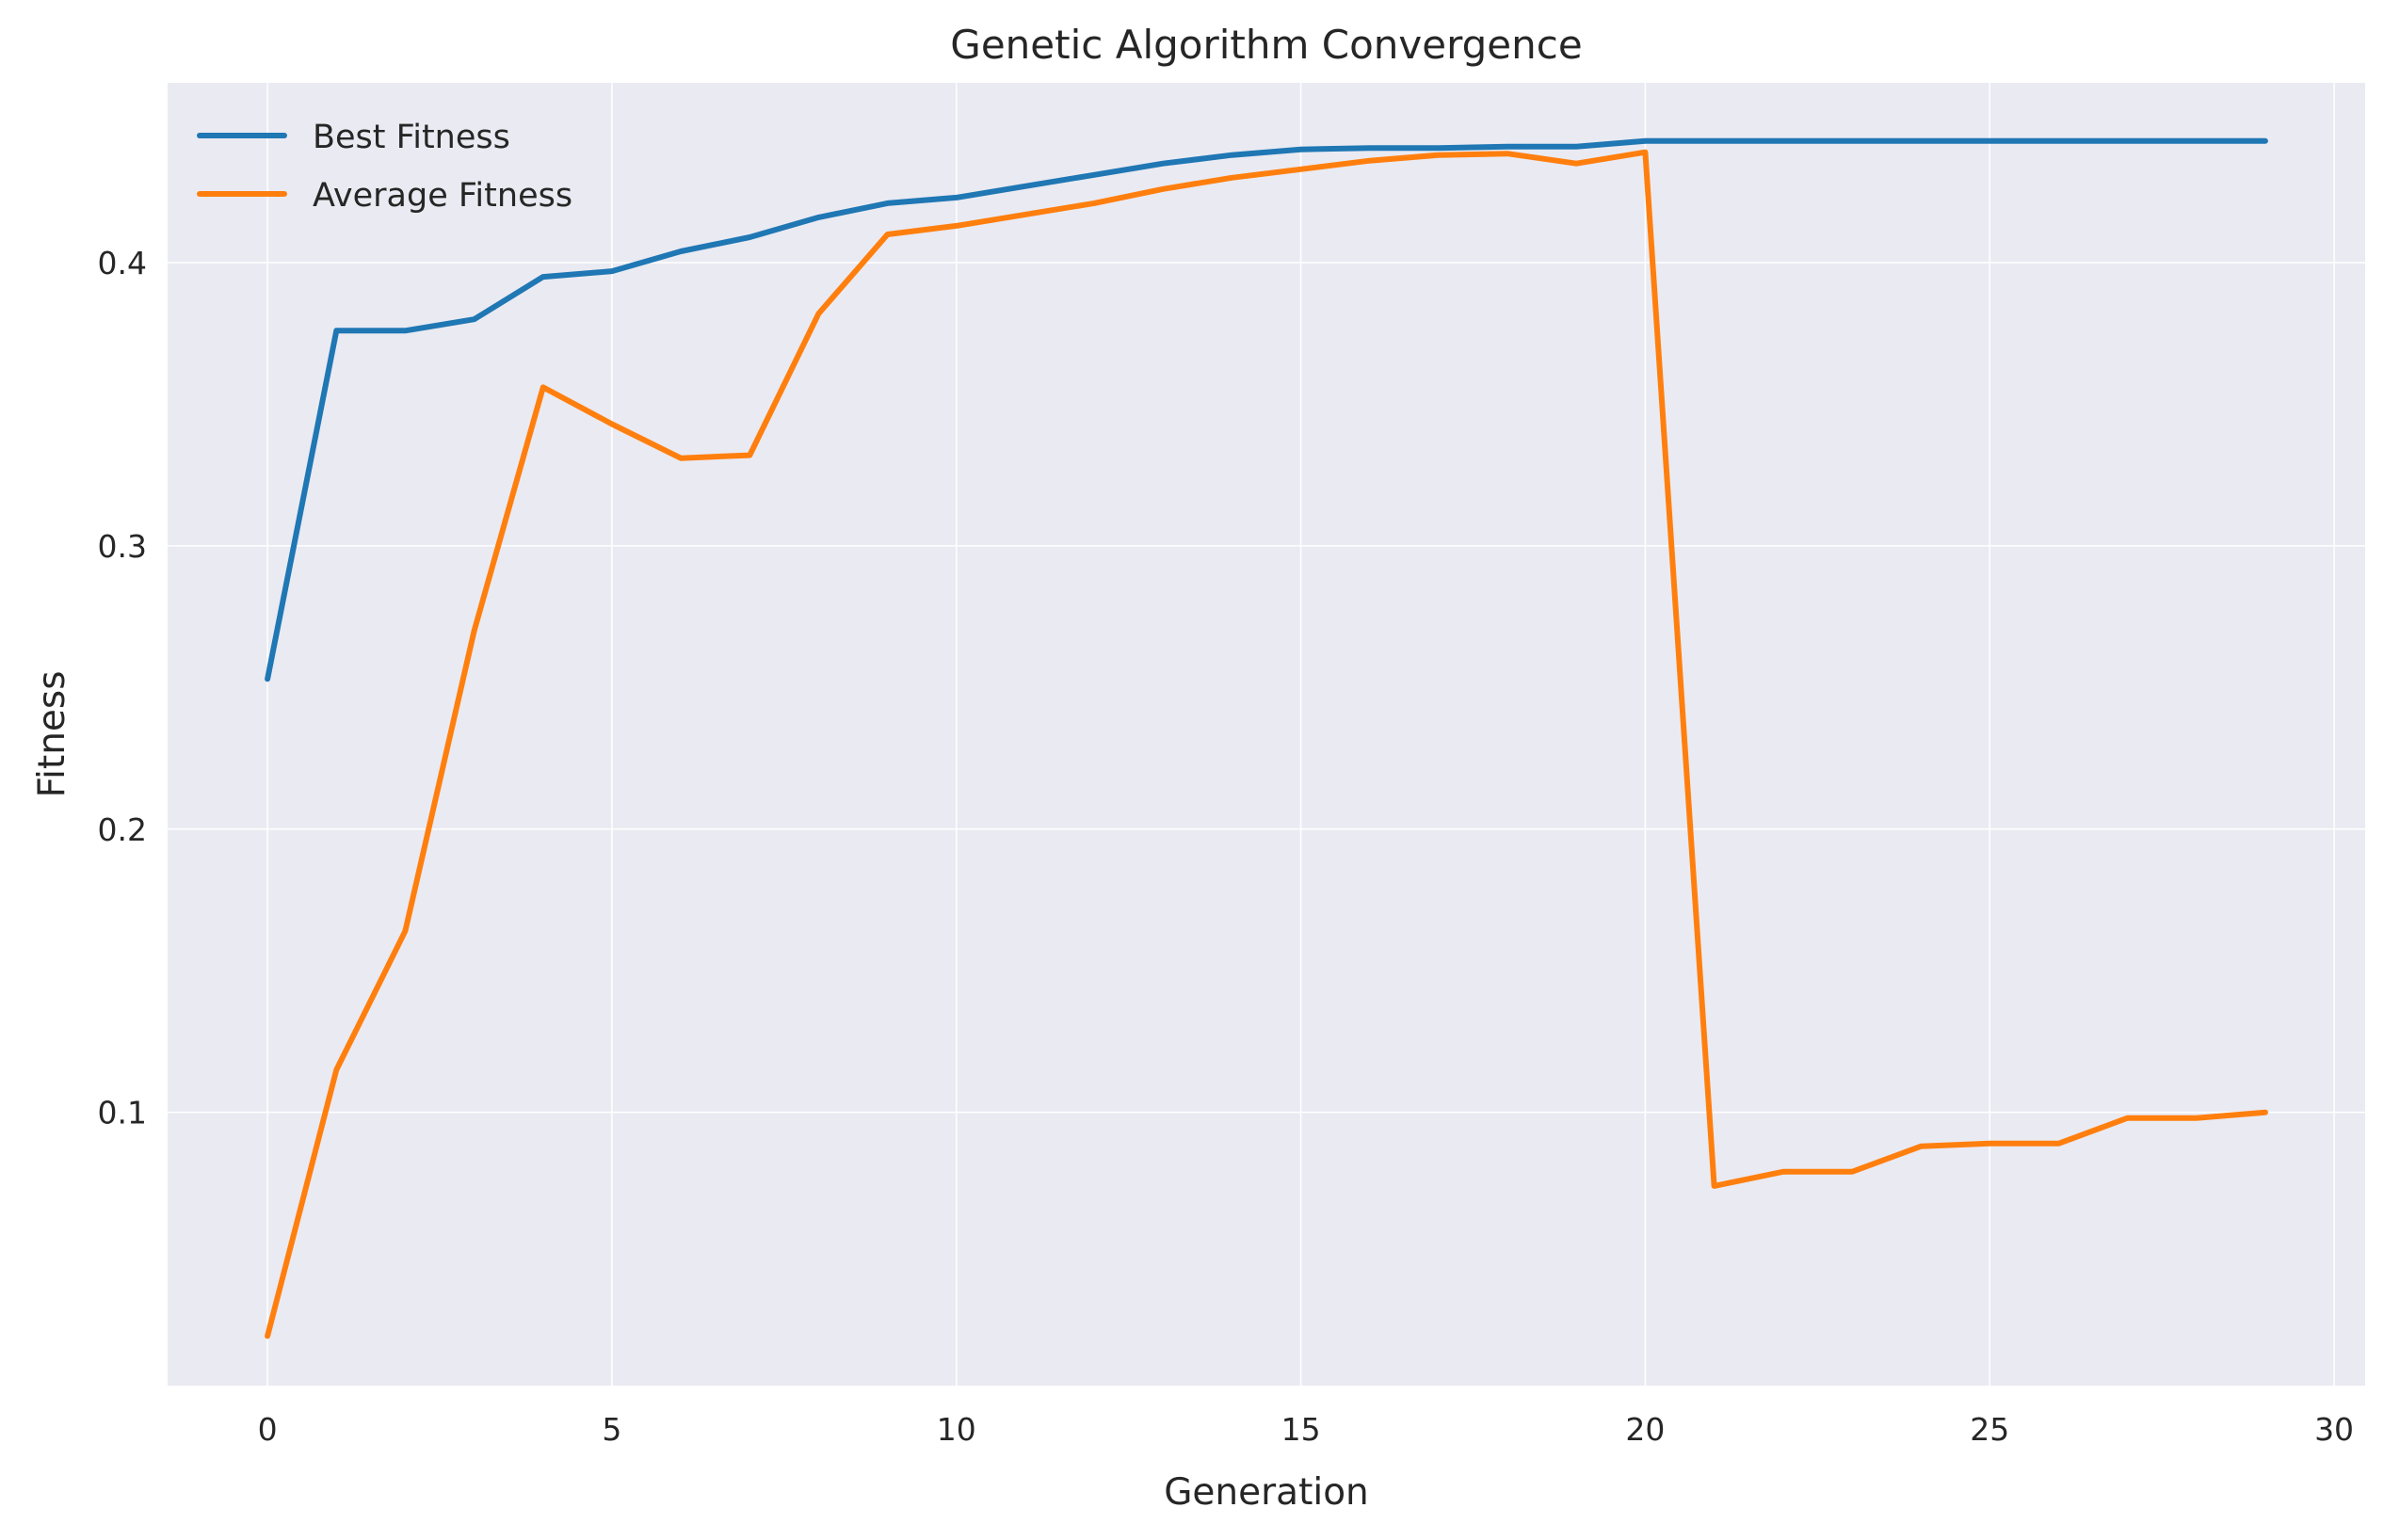 The height and width of the screenshot is (1540, 2384). What do you see at coordinates (956, 1429) in the screenshot?
I see `x-tick-label: 10` at bounding box center [956, 1429].